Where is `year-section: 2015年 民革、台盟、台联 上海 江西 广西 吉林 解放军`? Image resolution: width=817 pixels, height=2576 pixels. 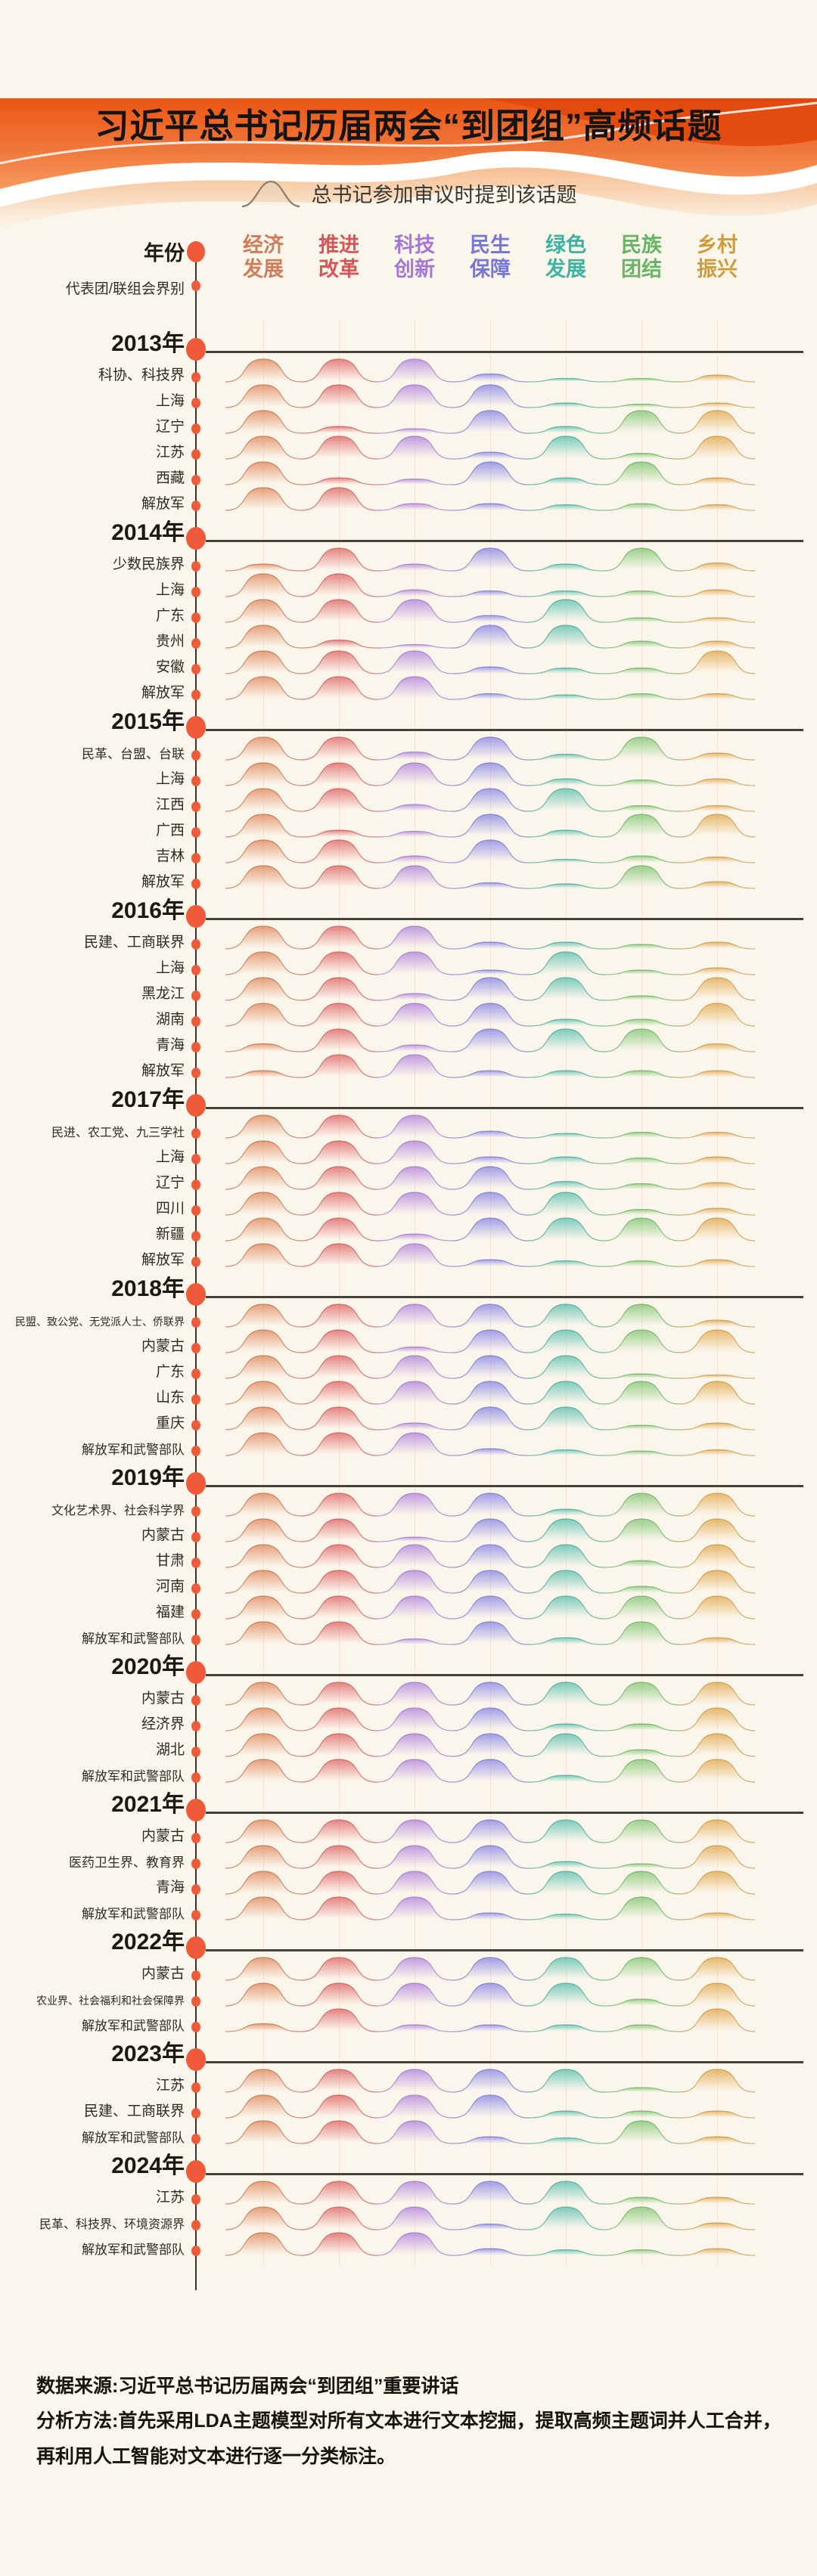
year-section: 2015年 民革、台盟、台联 上海 江西 广西 吉林 解放军 is located at coordinates (408, 794).